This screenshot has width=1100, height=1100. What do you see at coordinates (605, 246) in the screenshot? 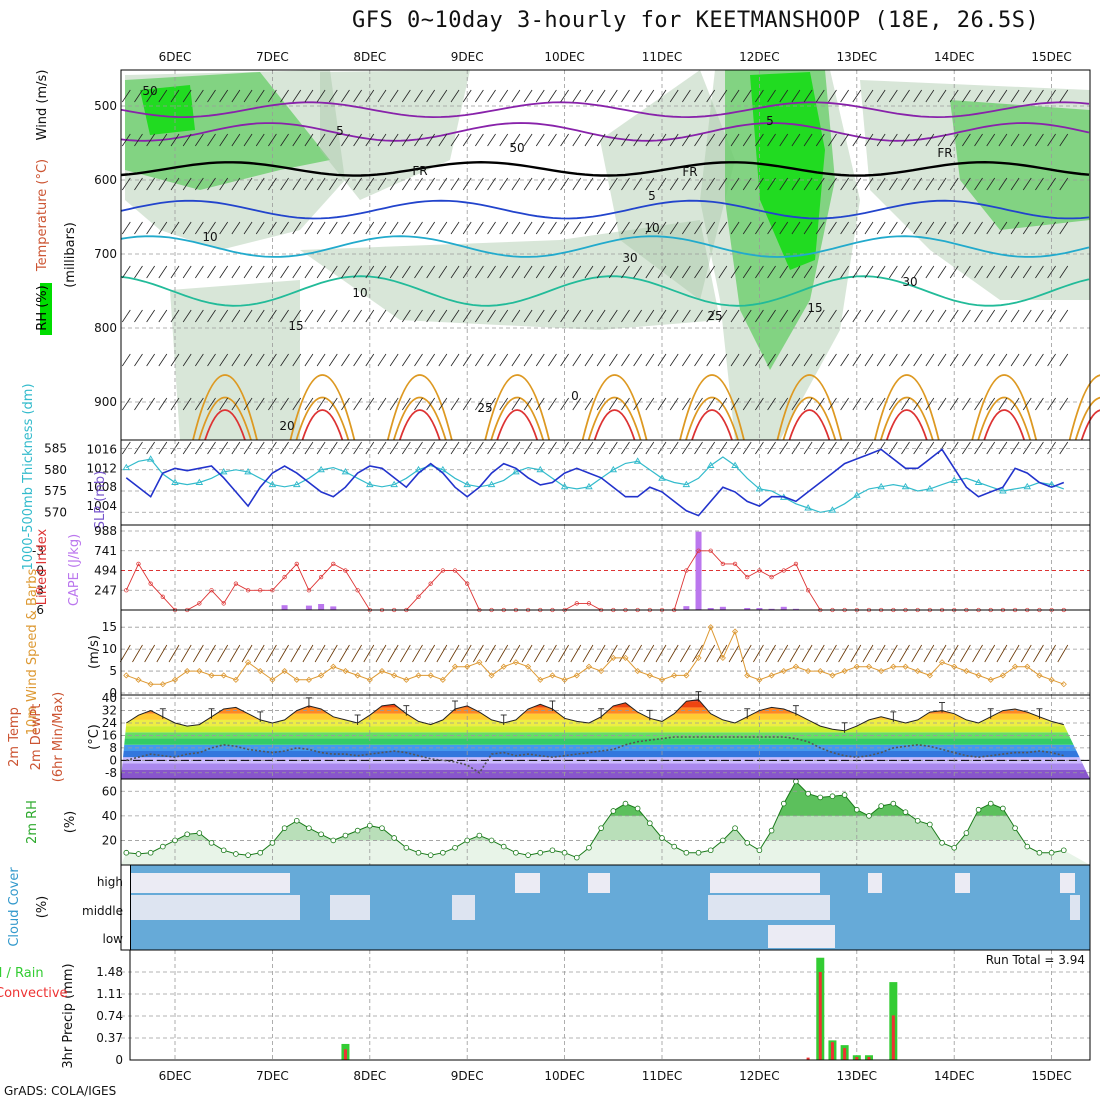
I see `isotherm-cyan` at bounding box center [605, 246].